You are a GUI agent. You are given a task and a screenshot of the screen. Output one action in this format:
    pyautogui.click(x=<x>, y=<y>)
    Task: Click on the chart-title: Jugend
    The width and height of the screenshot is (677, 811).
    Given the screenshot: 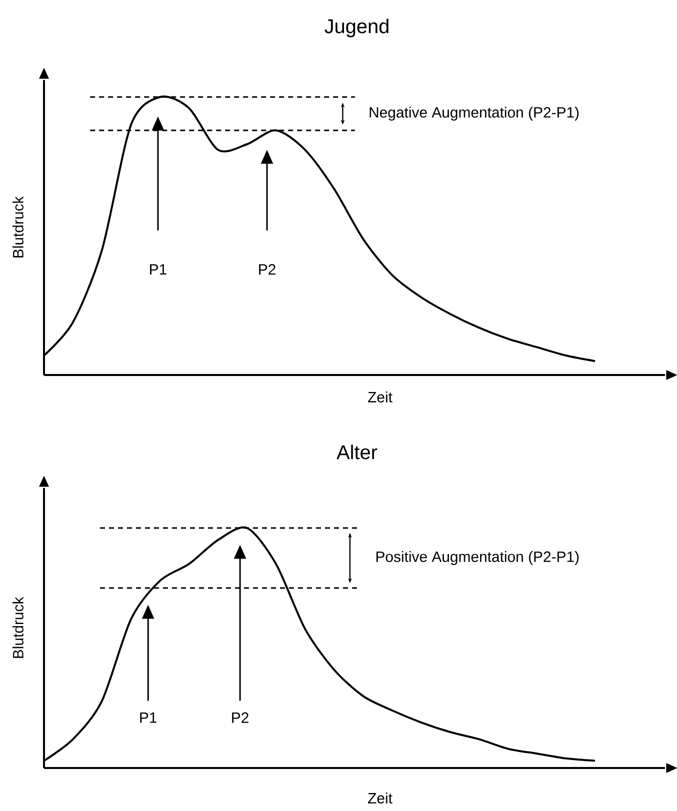 What is the action you would take?
    pyautogui.click(x=356, y=28)
    